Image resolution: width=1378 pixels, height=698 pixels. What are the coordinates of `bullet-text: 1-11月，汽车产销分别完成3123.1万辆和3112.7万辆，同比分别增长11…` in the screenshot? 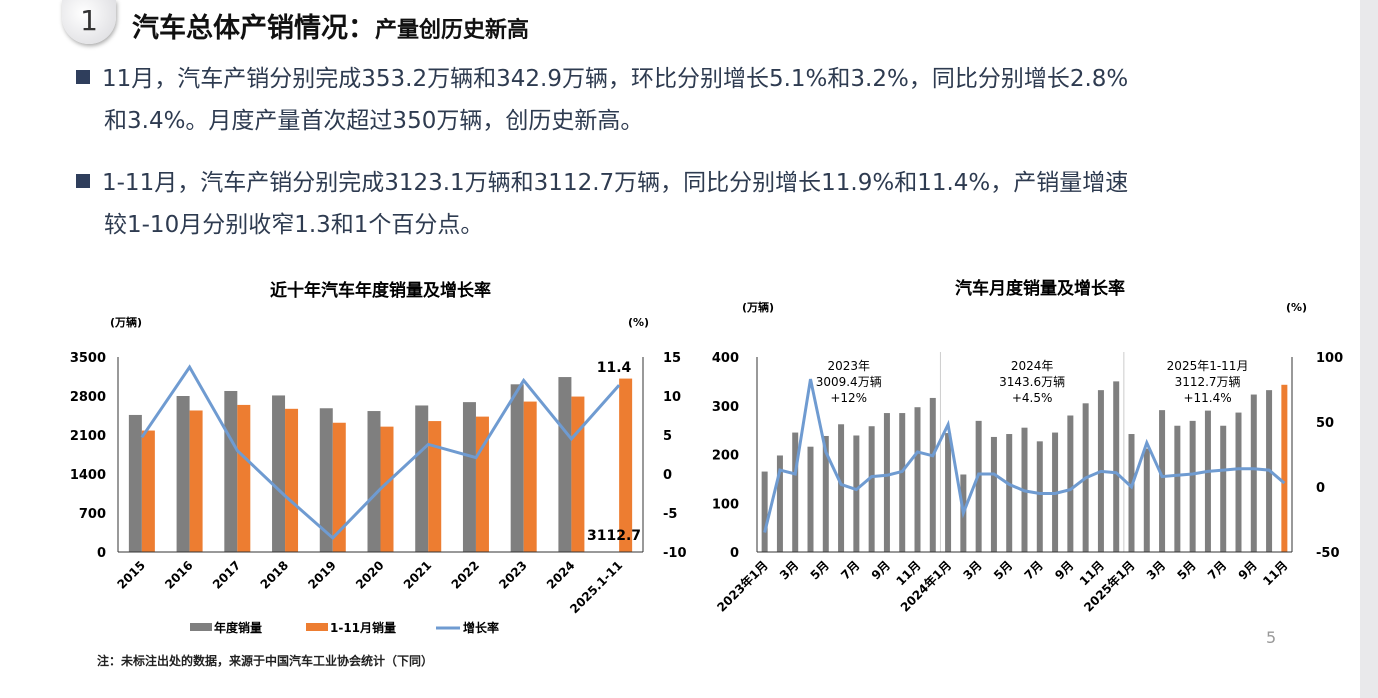 It's located at (615, 183).